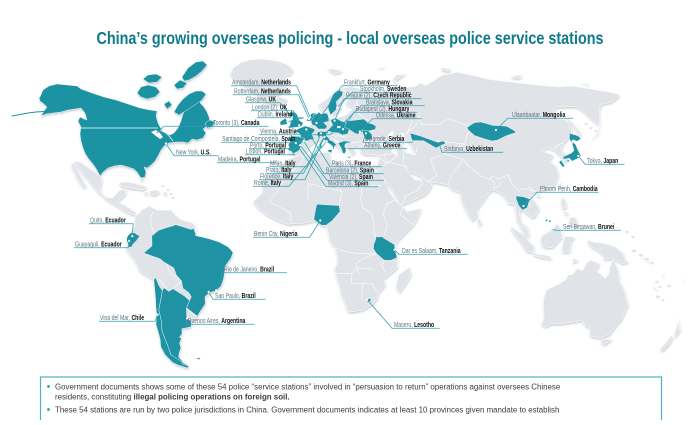  I want to click on svg-text: Sirdaryo, Uzbekistan, so click(469, 150).